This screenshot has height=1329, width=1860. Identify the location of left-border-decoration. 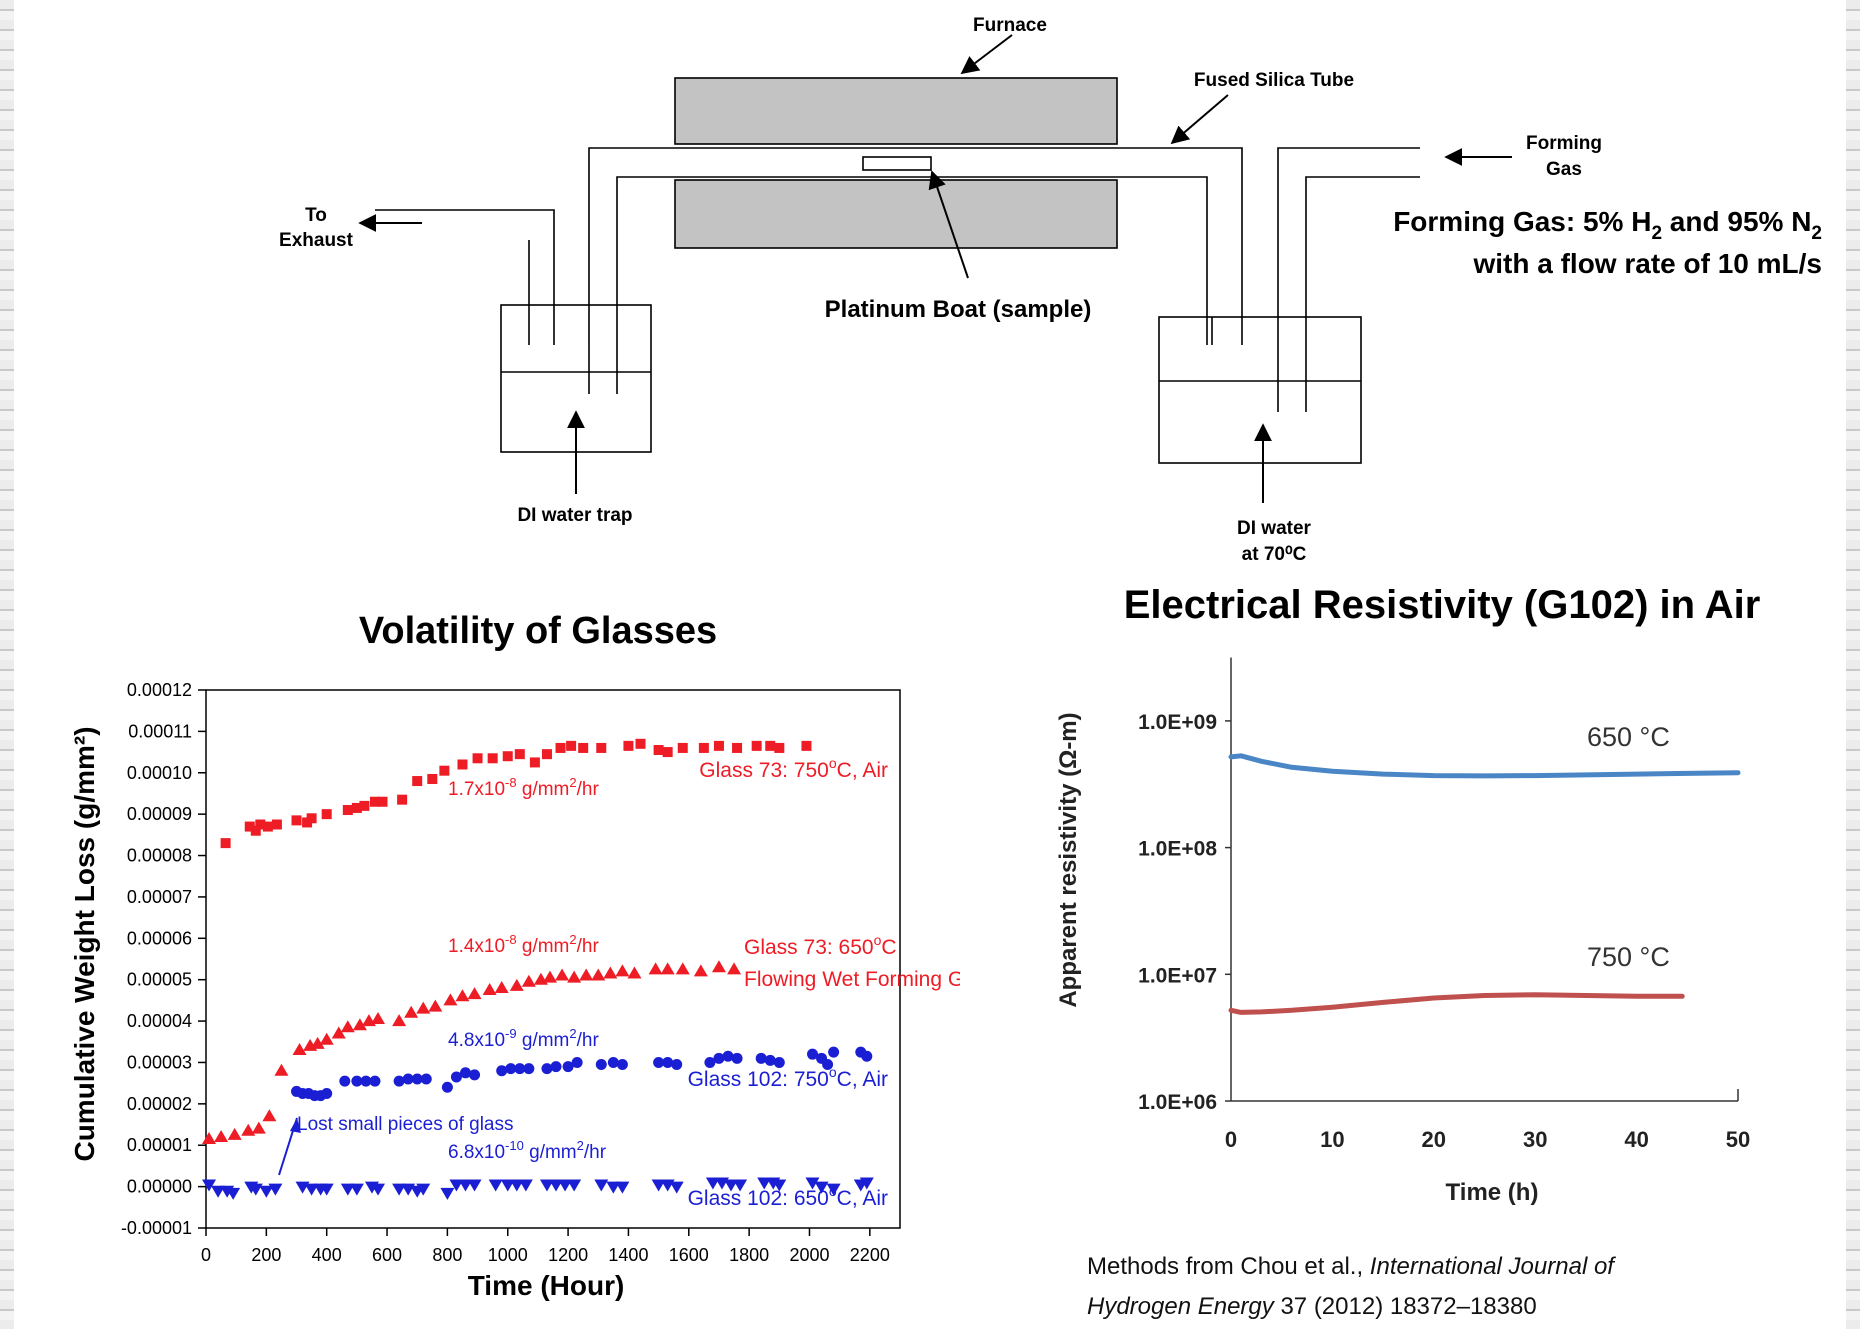
(7, 664).